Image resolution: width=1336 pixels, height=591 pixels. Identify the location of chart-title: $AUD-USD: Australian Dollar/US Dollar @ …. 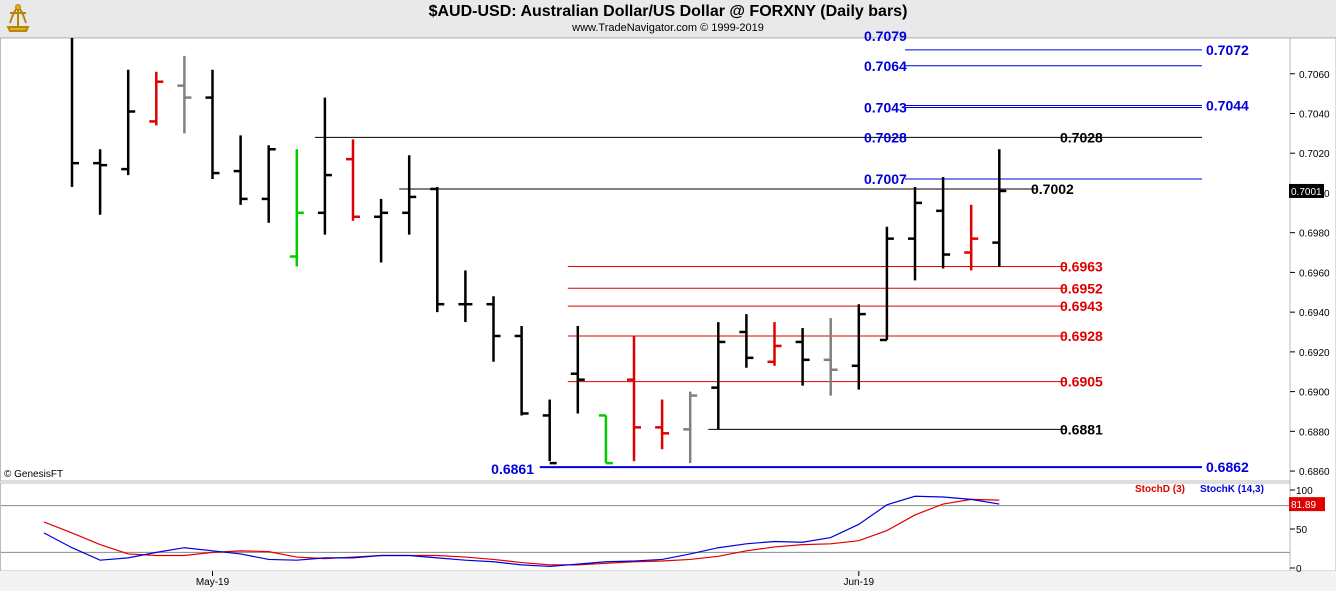
(668, 11).